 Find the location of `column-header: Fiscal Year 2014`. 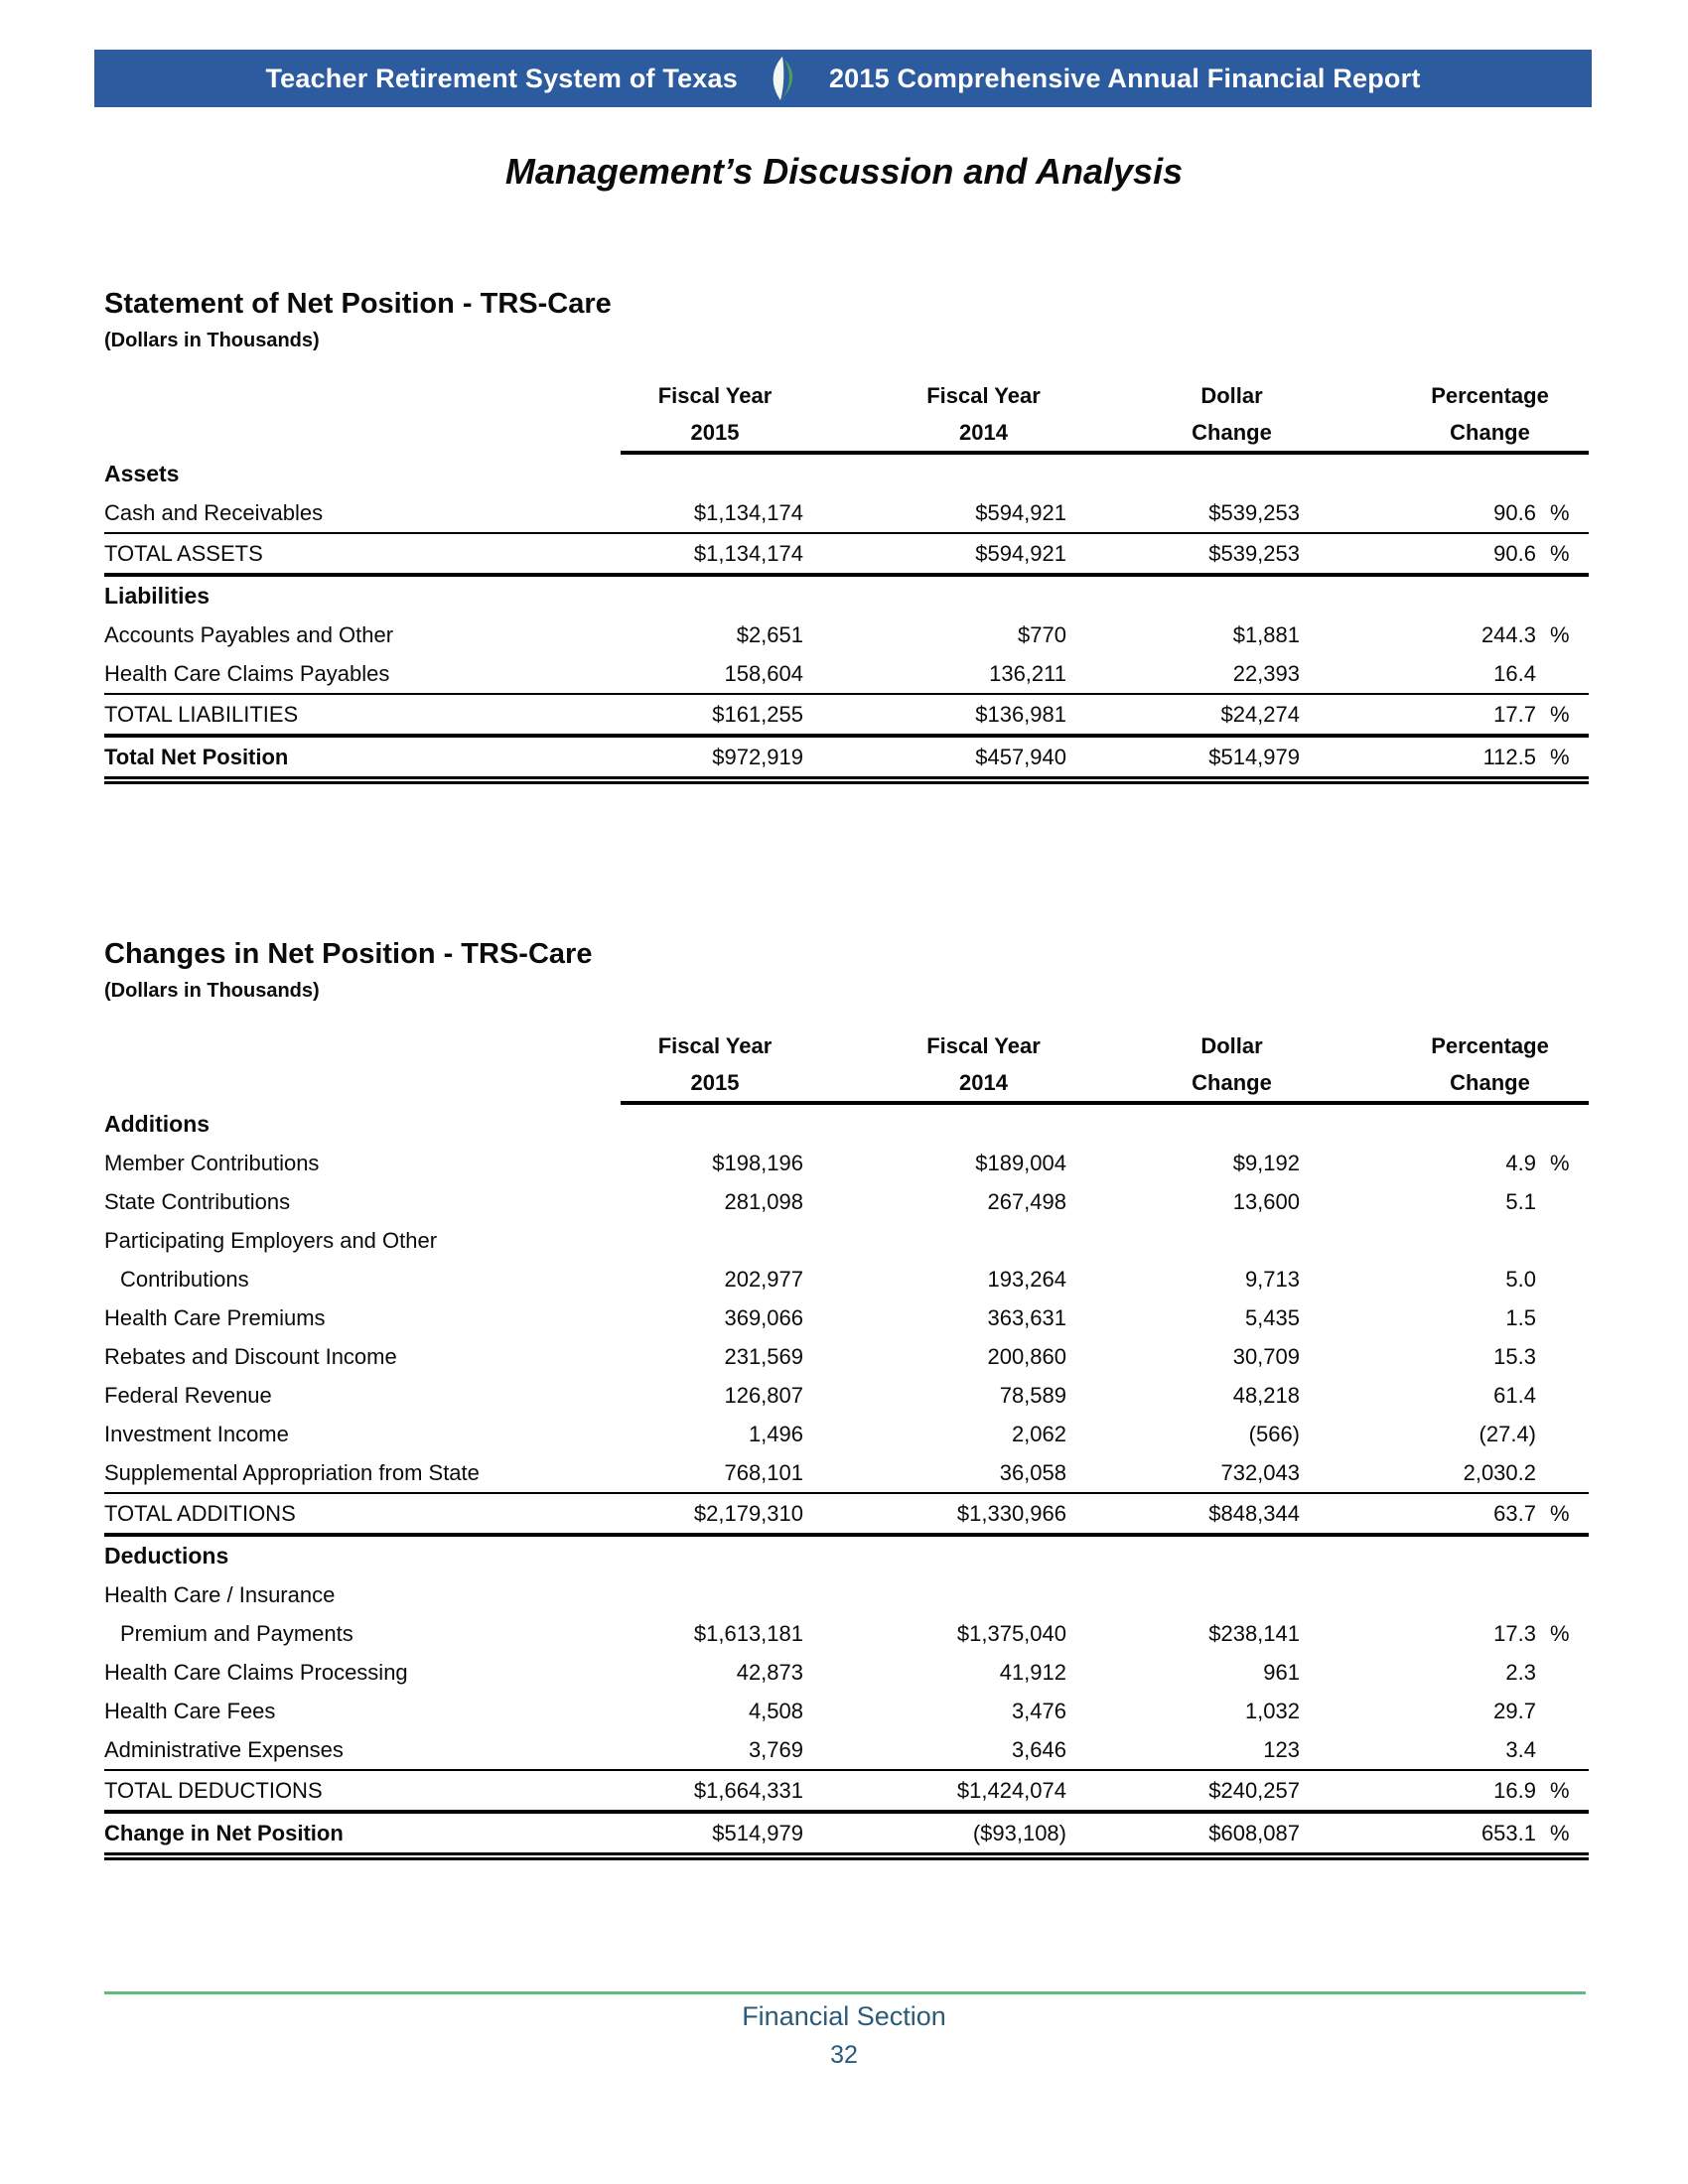

column-header: Fiscal Year 2014 is located at coordinates (983, 414).